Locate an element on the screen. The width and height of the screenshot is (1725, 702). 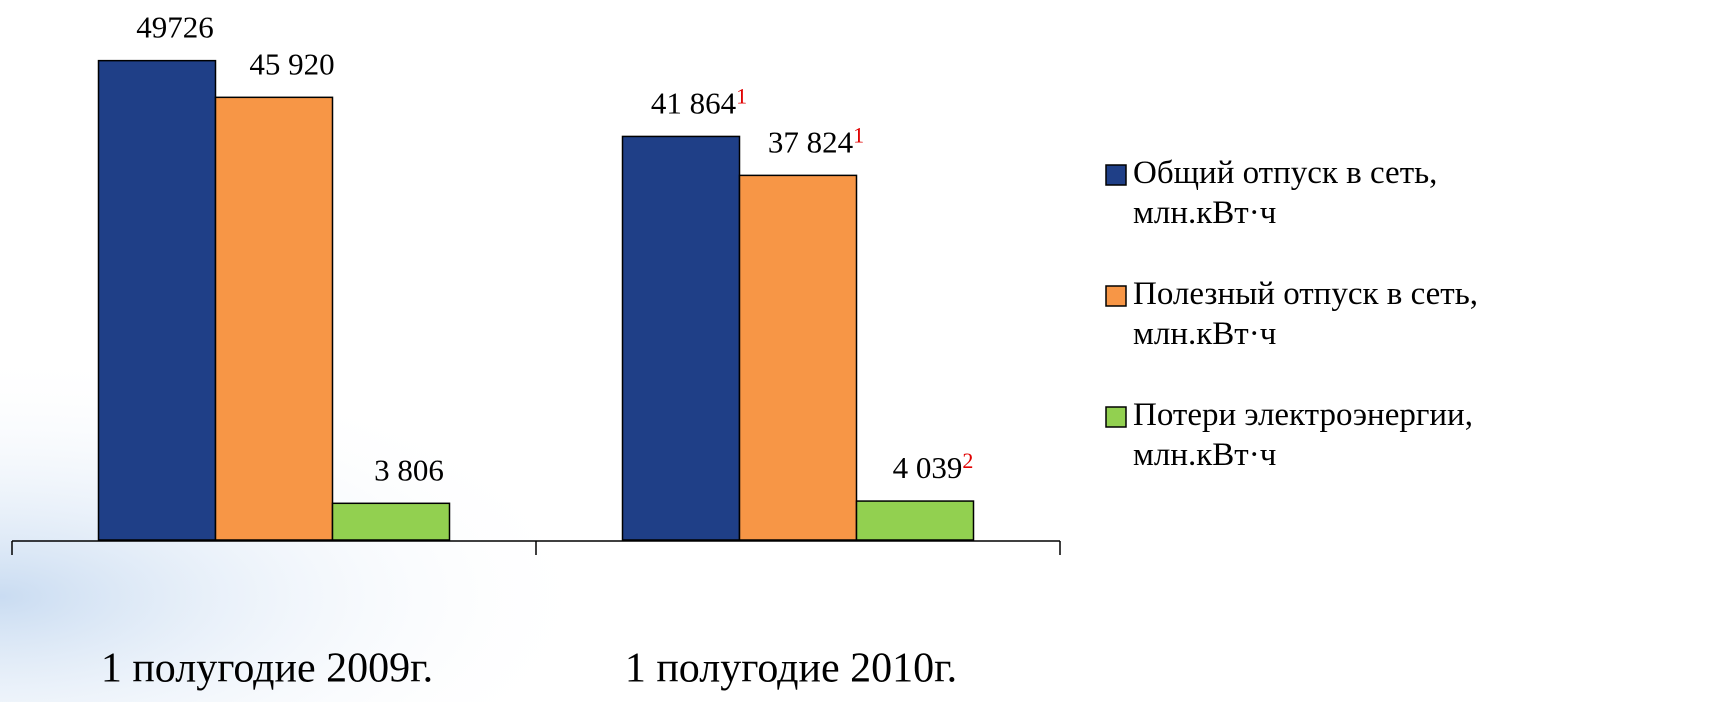
data-label: 37 8241 is located at coordinates (816, 140).